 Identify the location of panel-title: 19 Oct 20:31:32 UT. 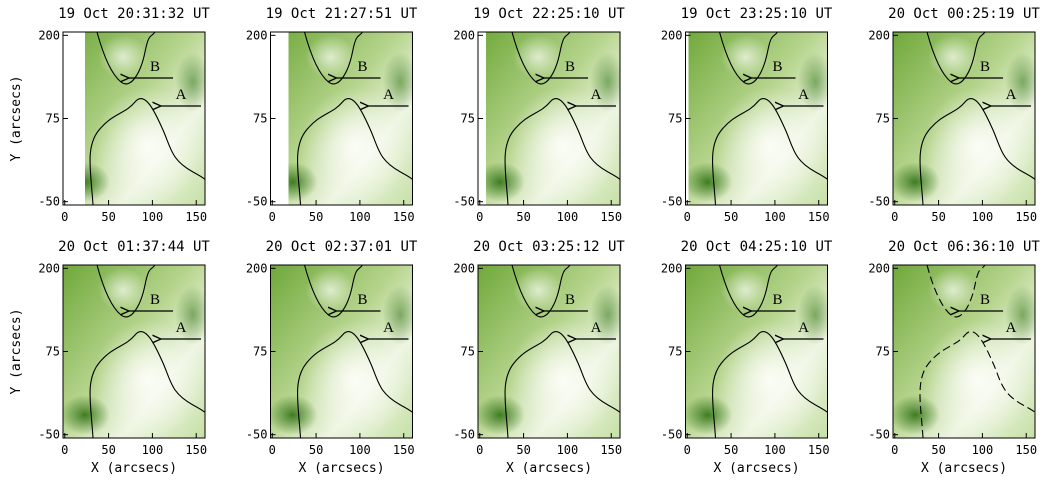
(134, 14).